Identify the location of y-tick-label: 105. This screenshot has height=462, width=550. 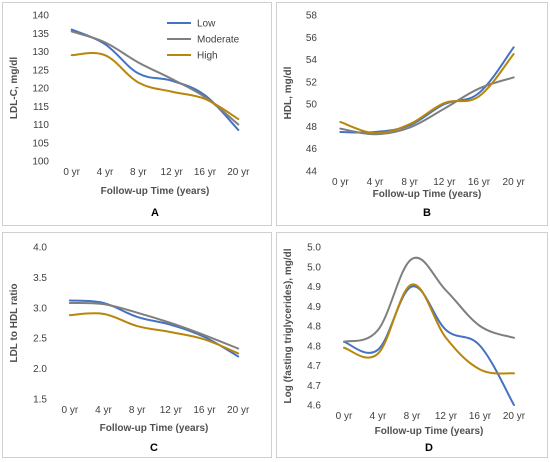
(40, 143).